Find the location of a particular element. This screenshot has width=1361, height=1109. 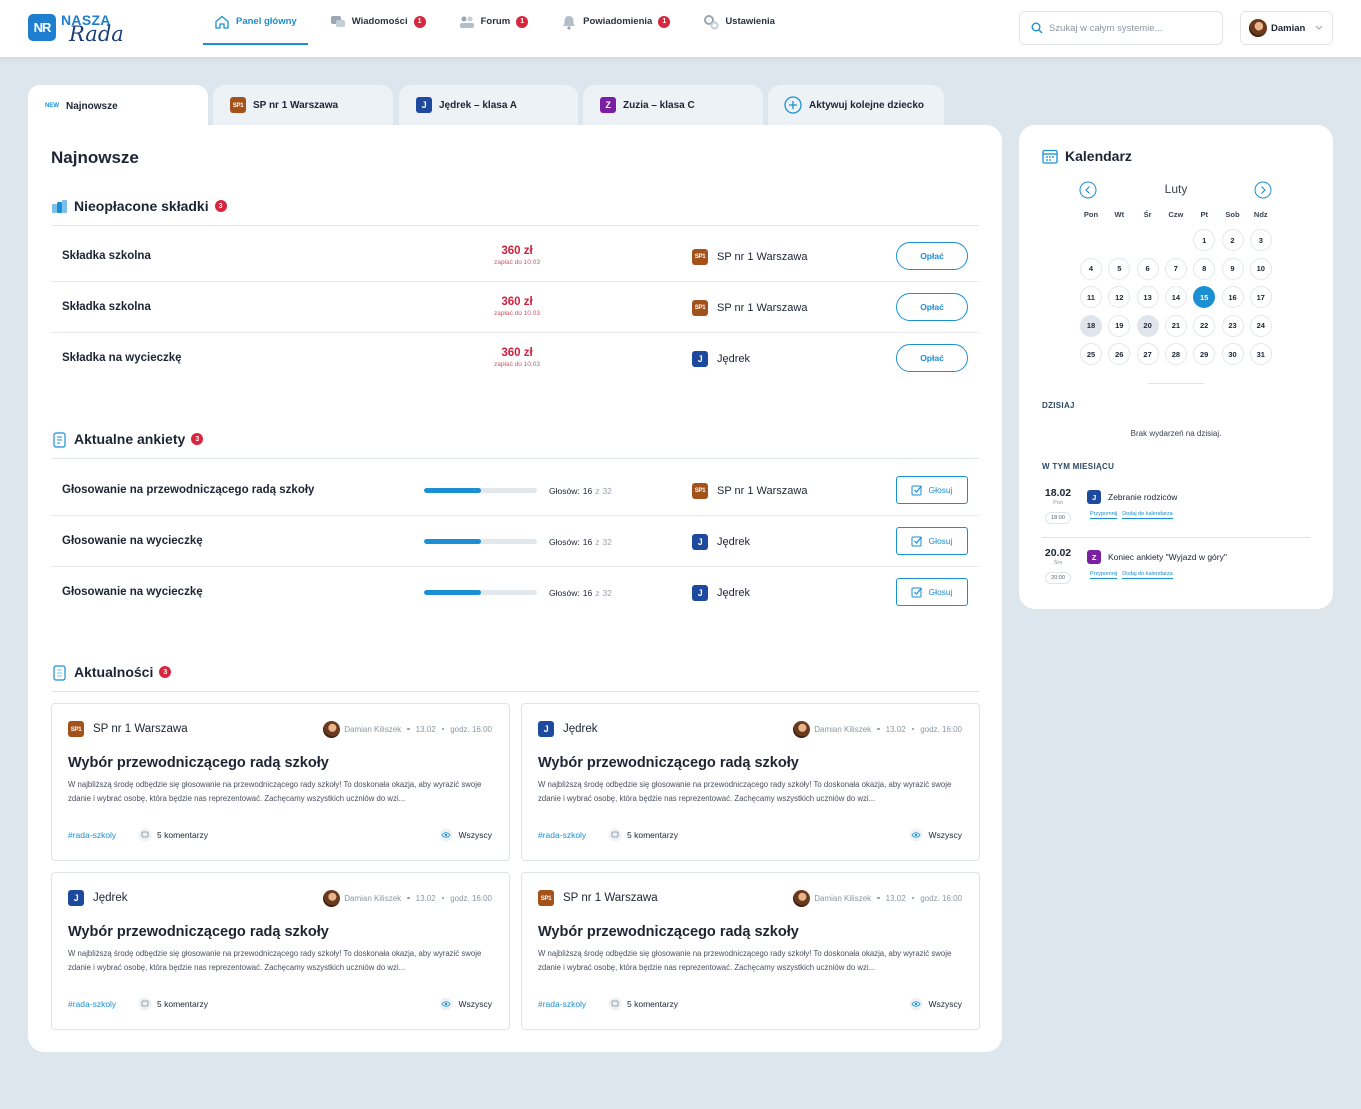

tab: NEW Najnowsze is located at coordinates (118, 106).